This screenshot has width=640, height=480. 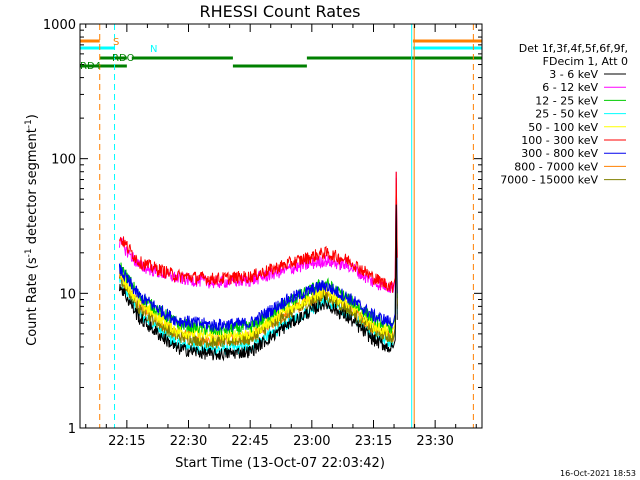 What do you see at coordinates (573, 74) in the screenshot?
I see `legend-label: 3 - 6 keV` at bounding box center [573, 74].